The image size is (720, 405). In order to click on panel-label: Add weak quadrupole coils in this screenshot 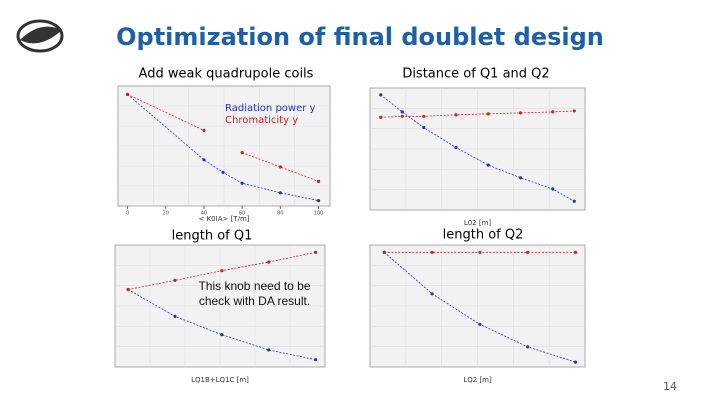, I will do `click(226, 74)`.